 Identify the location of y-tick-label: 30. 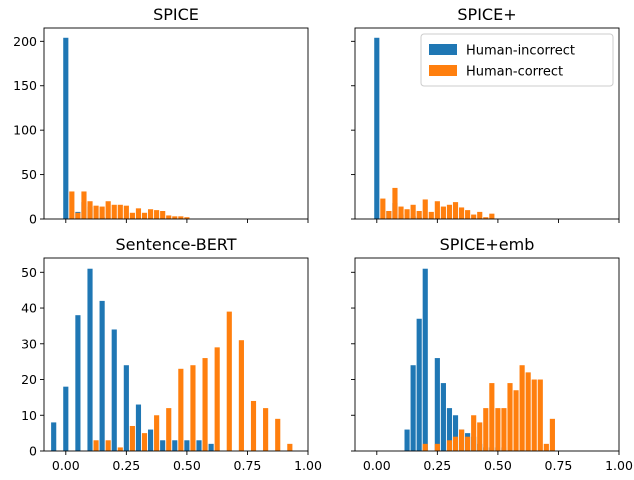
(29, 343).